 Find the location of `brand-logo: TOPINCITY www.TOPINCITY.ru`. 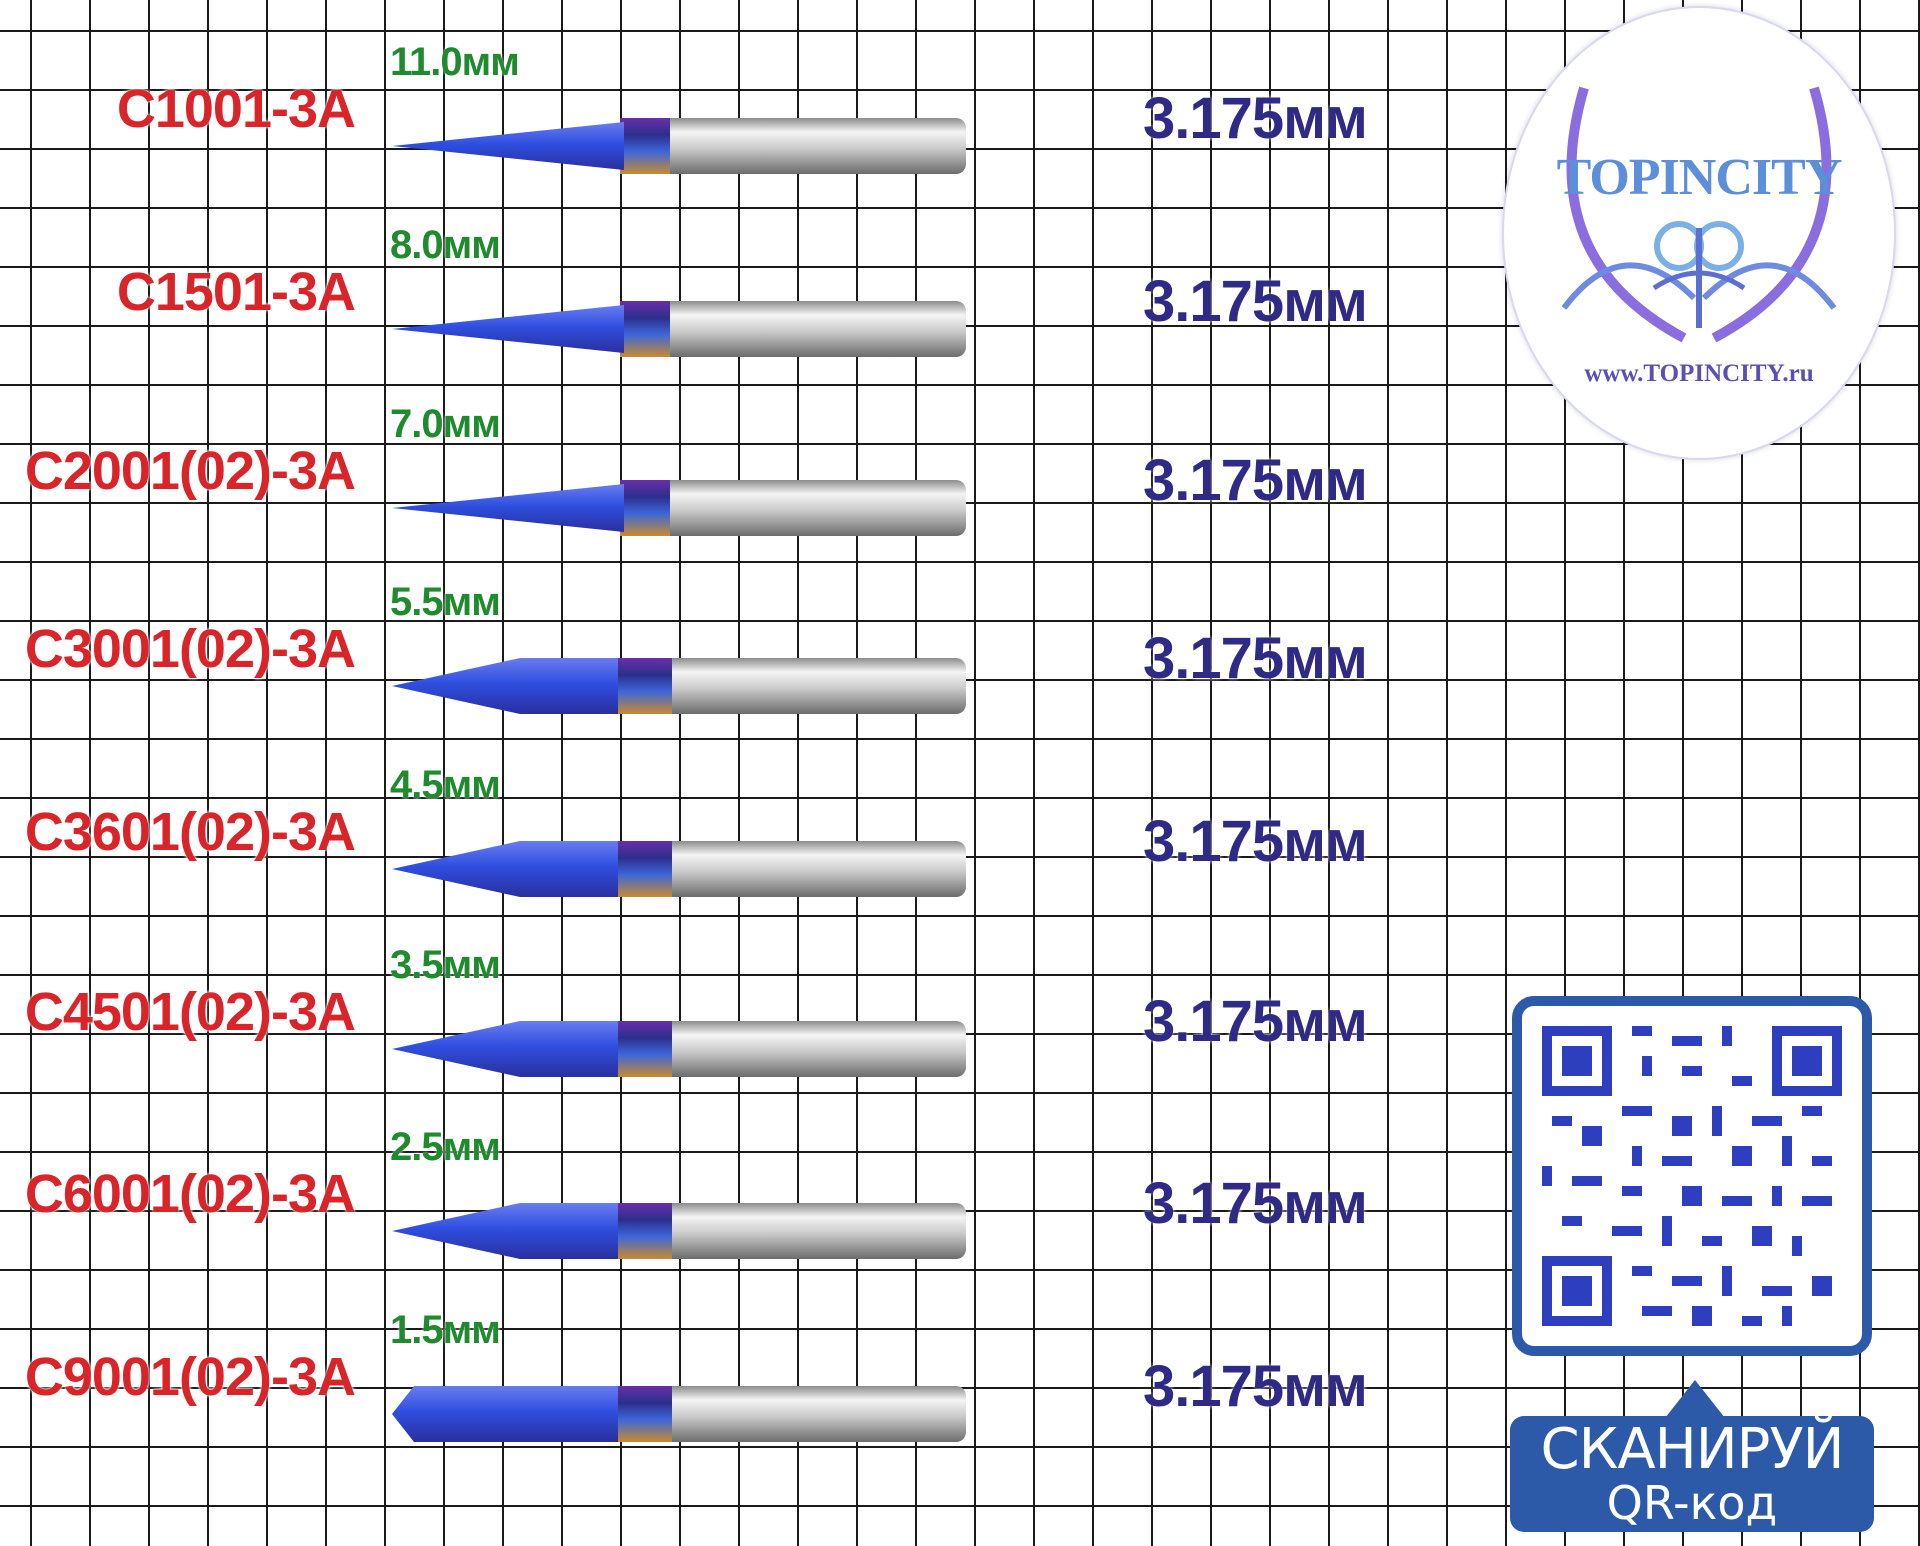

brand-logo: TOPINCITY www.TOPINCITY.ru is located at coordinates (1699, 233).